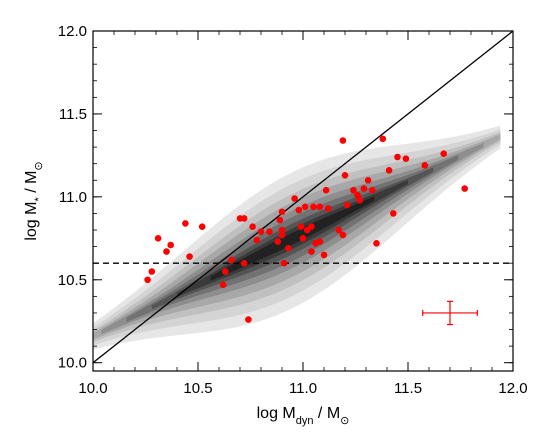 The image size is (540, 432). I want to click on x-tick-label: 12.0, so click(512, 388).